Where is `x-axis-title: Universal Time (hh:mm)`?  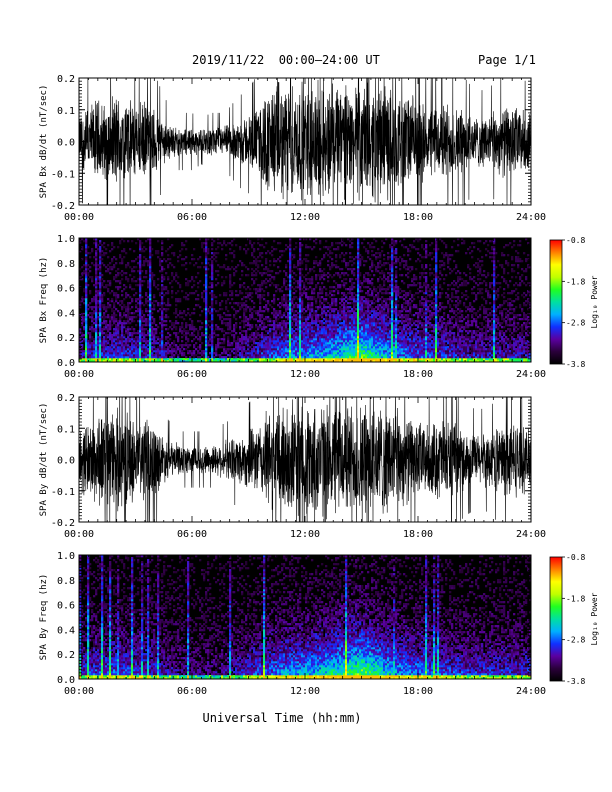 x-axis-title: Universal Time (hh:mm) is located at coordinates (282, 718).